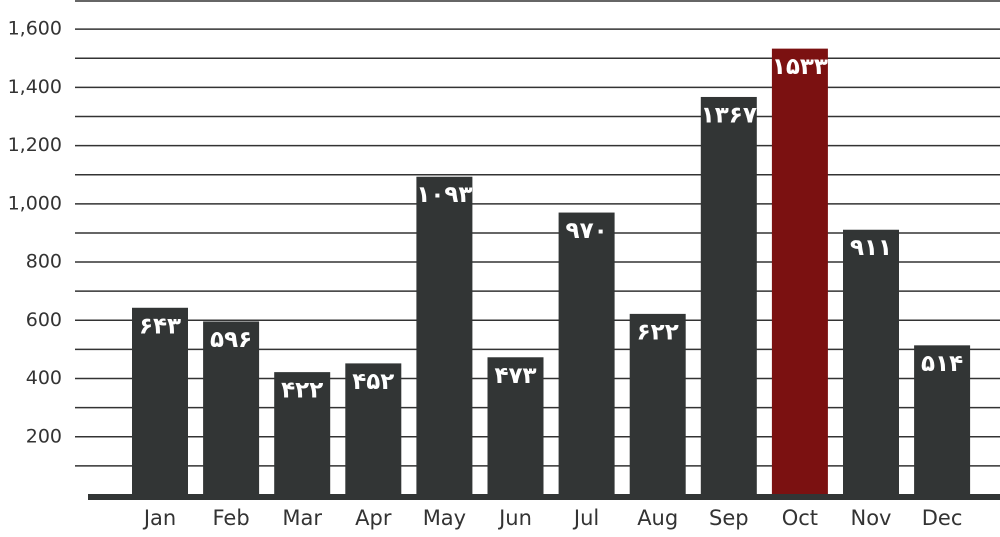 The image size is (1000, 537). What do you see at coordinates (159, 518) in the screenshot?
I see `x-tick-label: Jan` at bounding box center [159, 518].